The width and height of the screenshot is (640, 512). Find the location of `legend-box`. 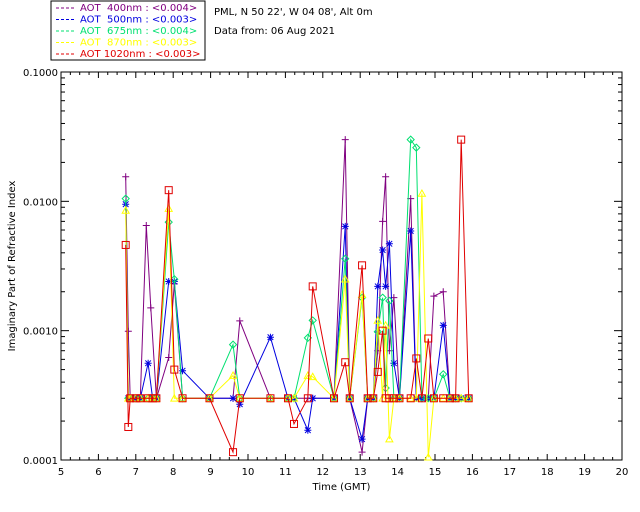

legend-box is located at coordinates (128, 30).